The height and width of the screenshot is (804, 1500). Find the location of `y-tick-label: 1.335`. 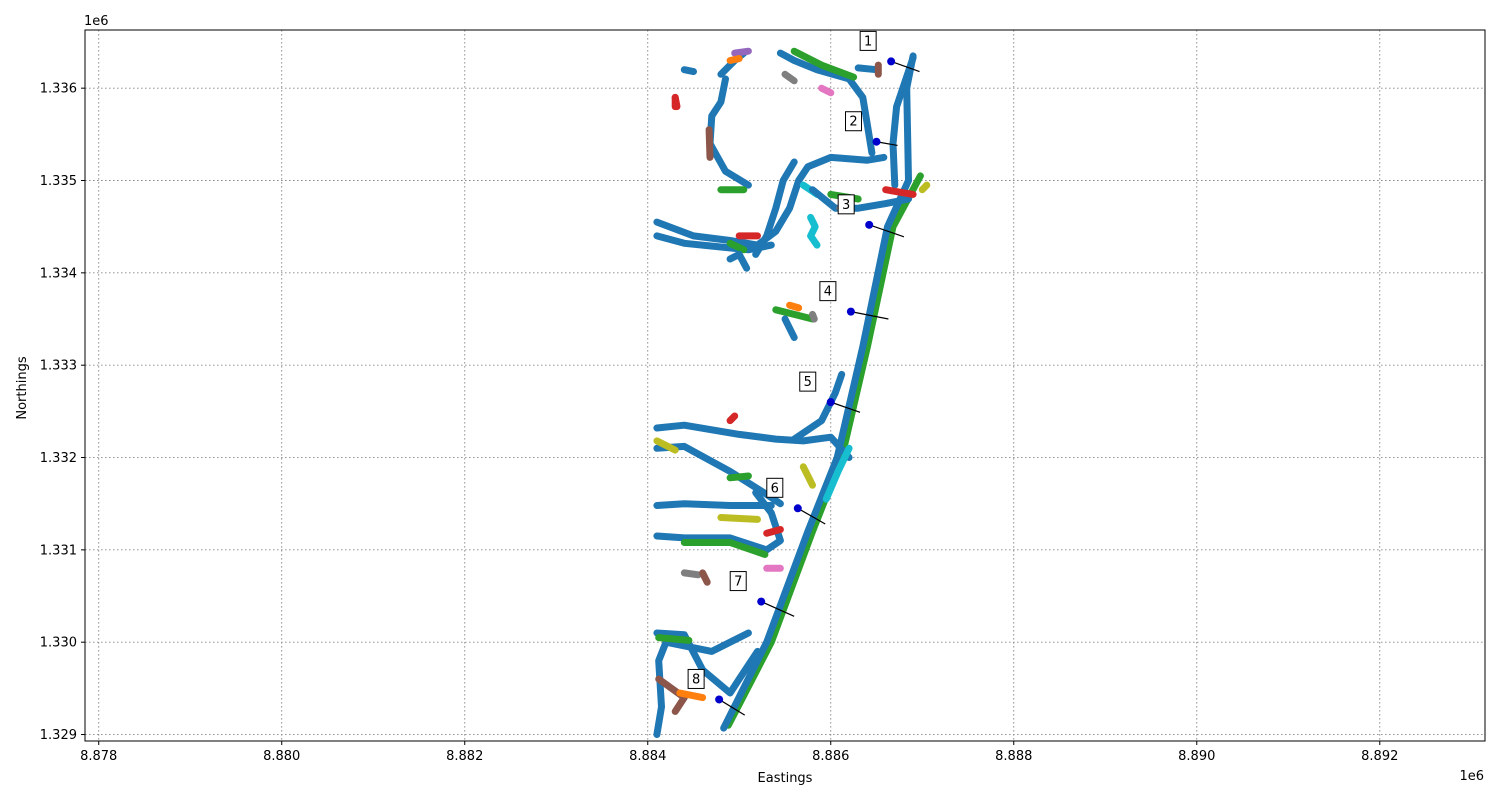

y-tick-label: 1.335 is located at coordinates (58, 181).